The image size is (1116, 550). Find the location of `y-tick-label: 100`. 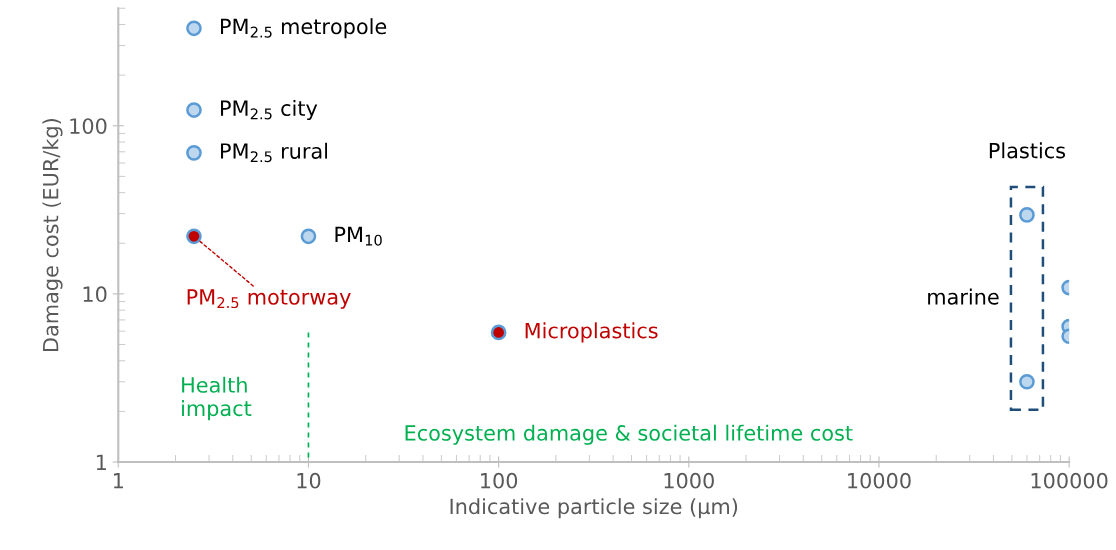

y-tick-label: 100 is located at coordinates (88, 126).